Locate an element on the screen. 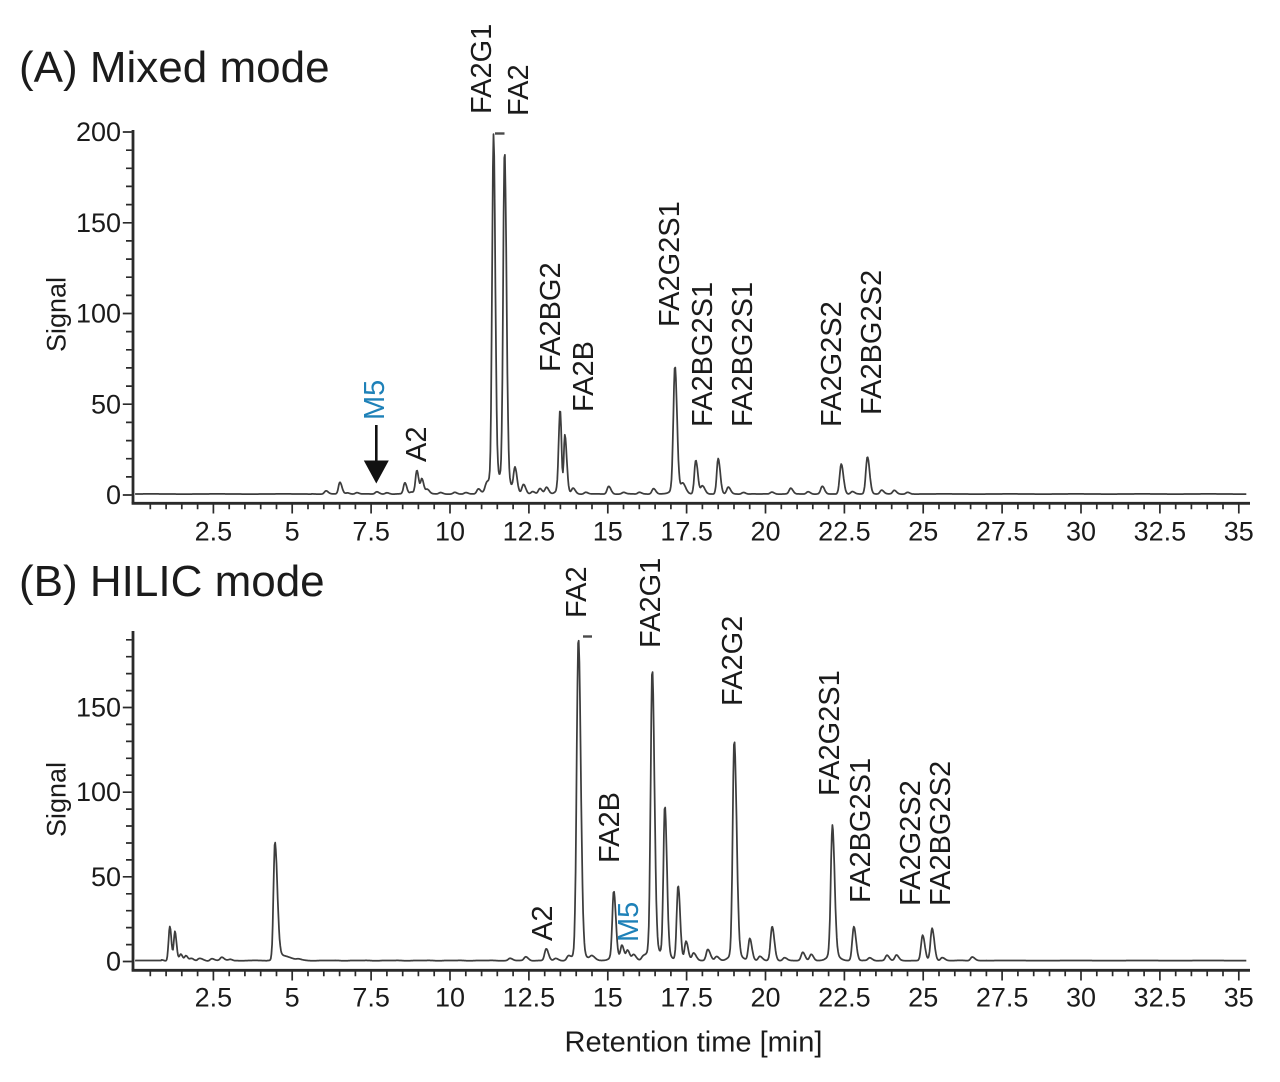 Image resolution: width=1280 pixels, height=1082 pixels. svg-text: (B) HILIC mode is located at coordinates (172, 581).